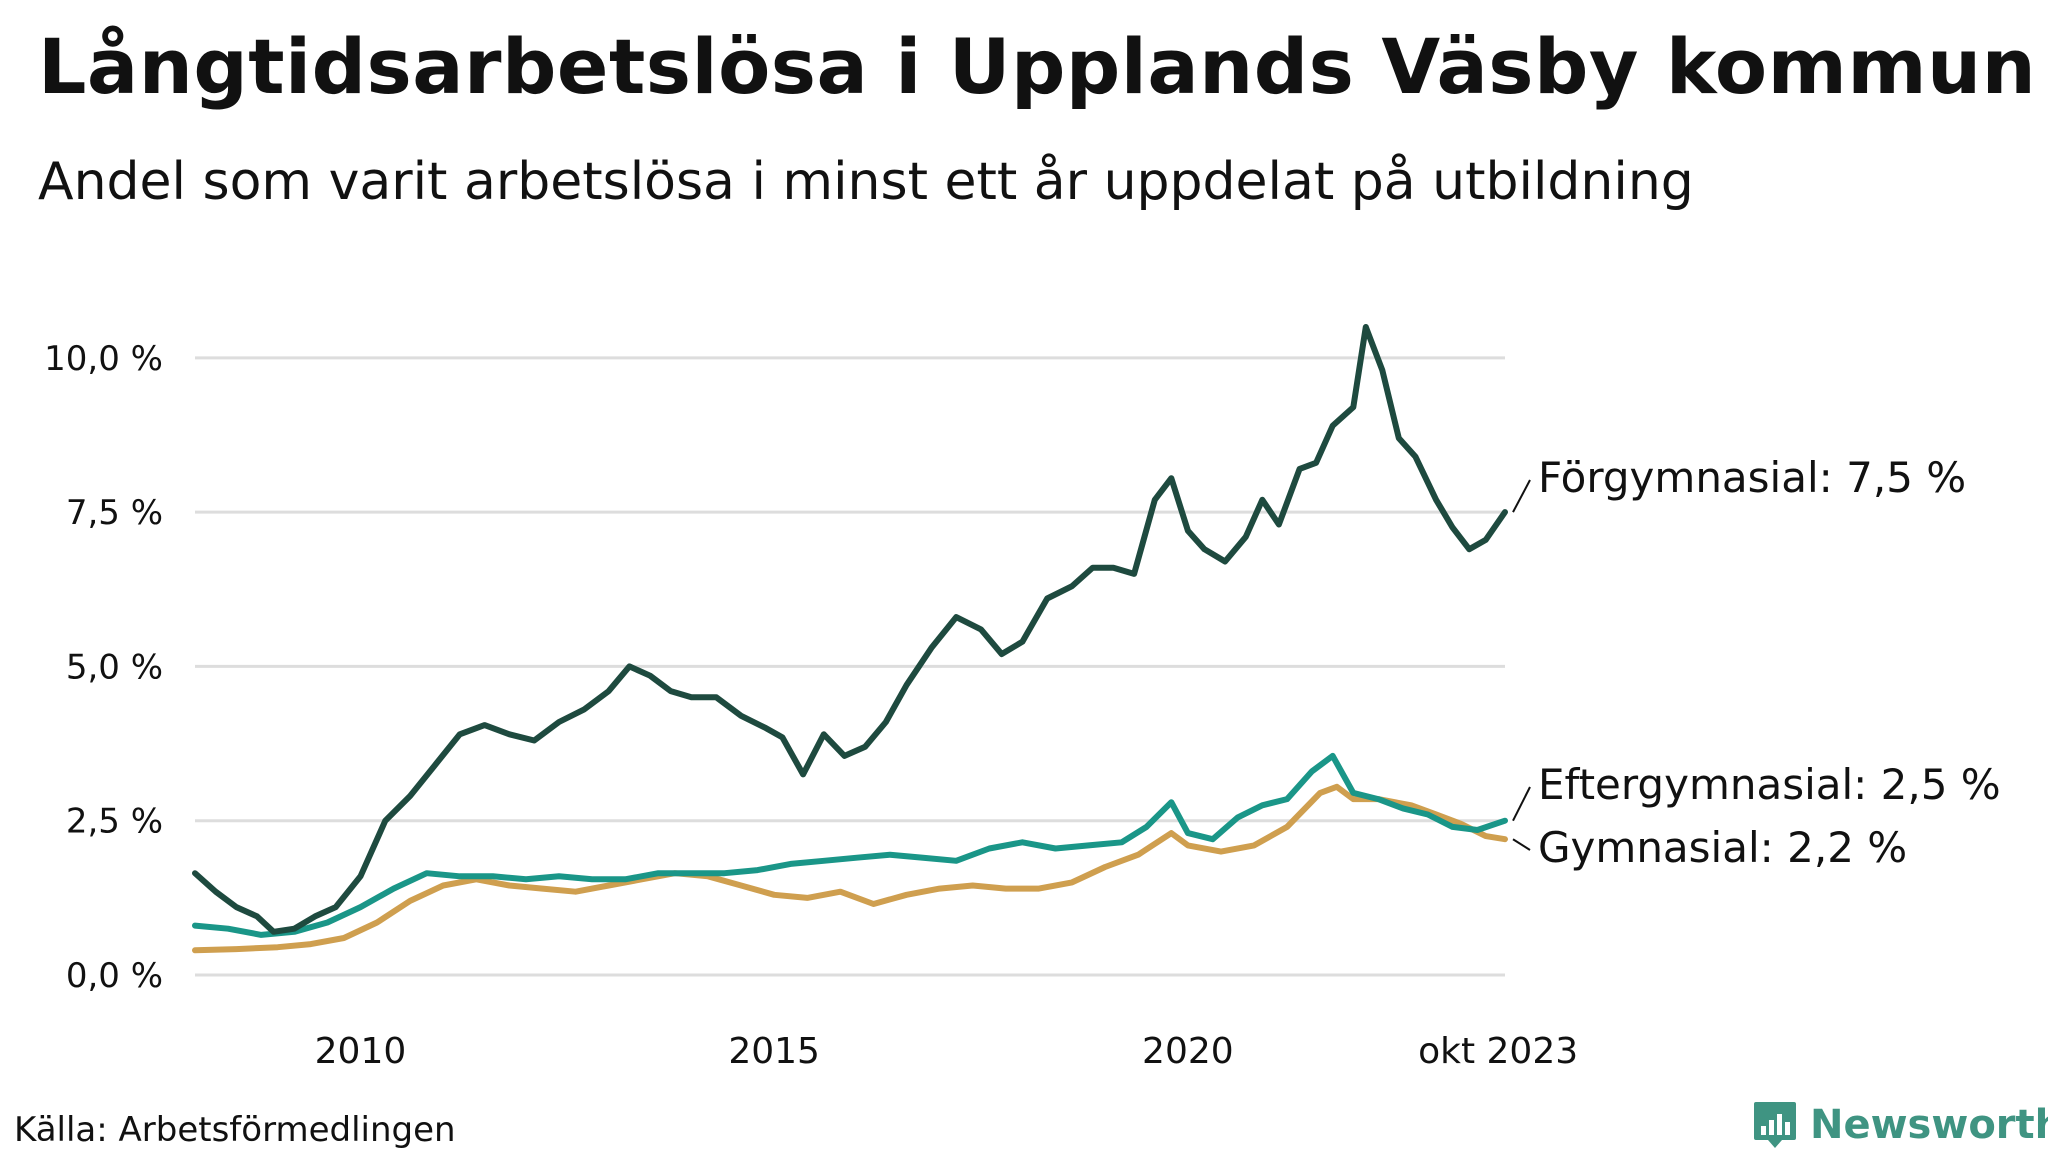 The image size is (2048, 1152). Describe the element at coordinates (1929, 1125) in the screenshot. I see `brand-name: Newsworthy` at that location.